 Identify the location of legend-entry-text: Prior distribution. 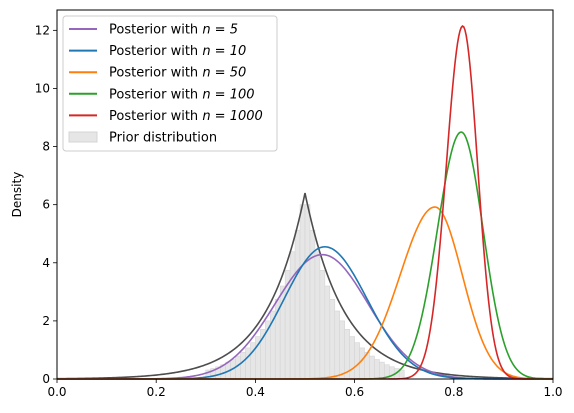
(163, 138).